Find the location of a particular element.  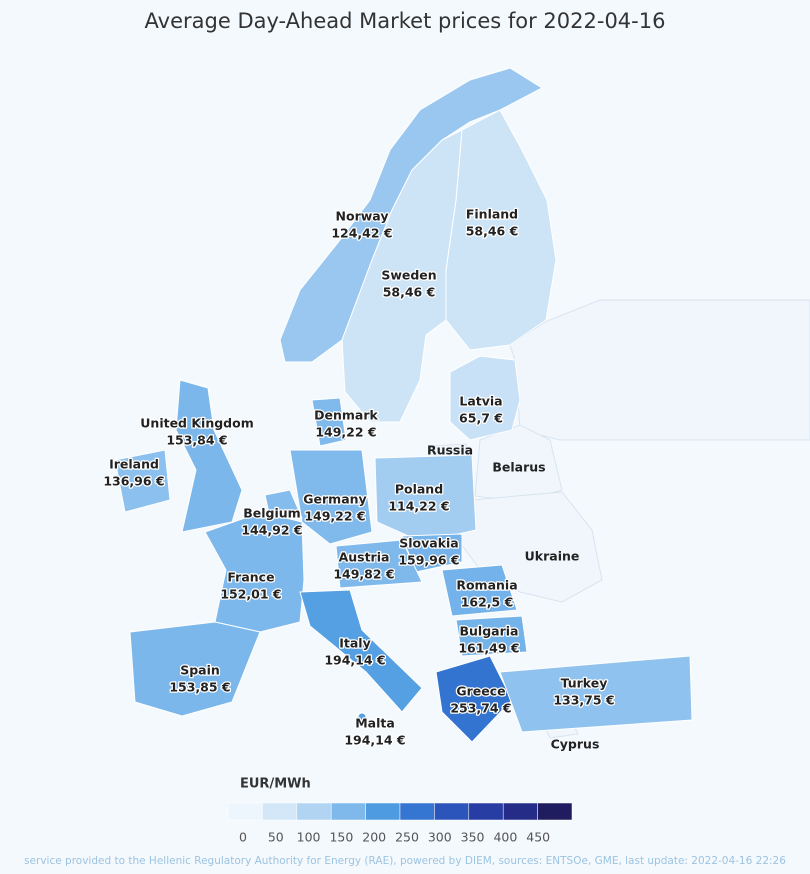

country-name: Denmark is located at coordinates (346, 415).